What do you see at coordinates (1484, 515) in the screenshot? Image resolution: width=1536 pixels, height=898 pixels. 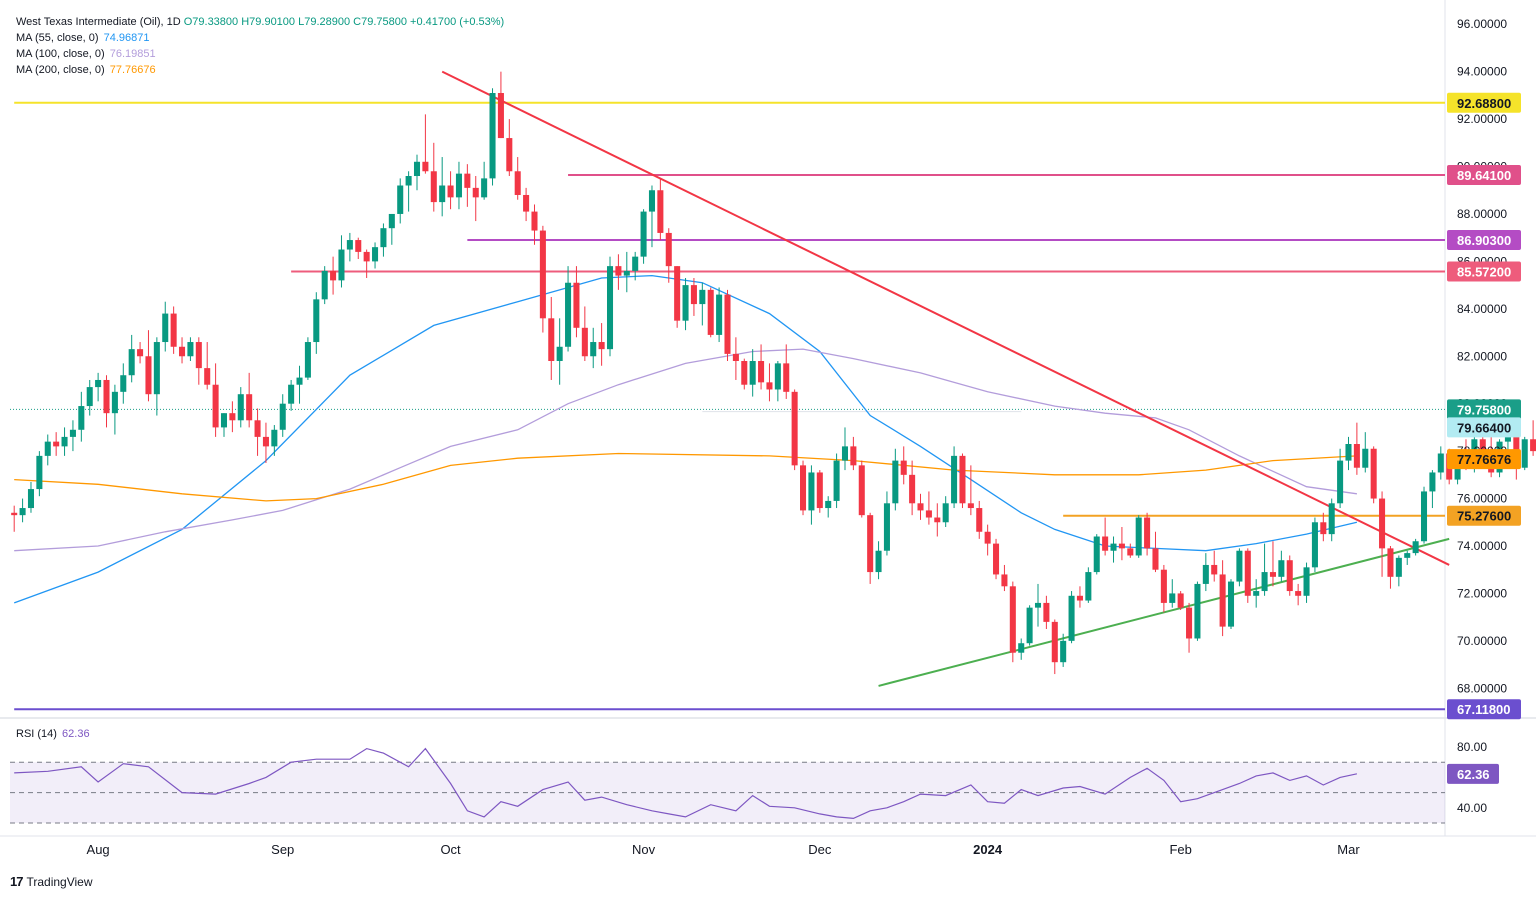 I see `level-label-4-bg` at bounding box center [1484, 515].